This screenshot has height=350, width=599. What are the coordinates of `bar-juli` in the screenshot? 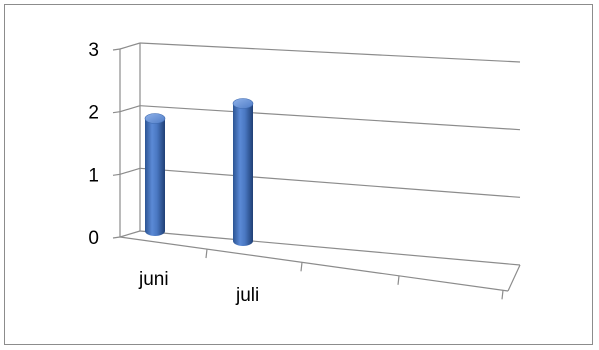 It's located at (243, 172).